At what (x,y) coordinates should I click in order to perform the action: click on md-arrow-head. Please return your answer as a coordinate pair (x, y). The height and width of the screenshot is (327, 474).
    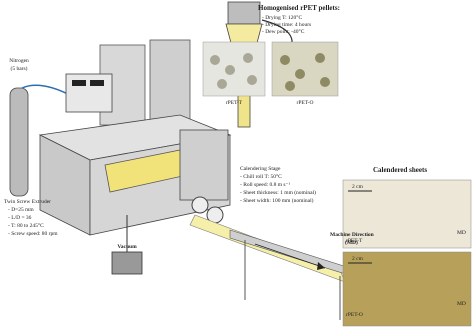
    Looking at the image, I should click on (321, 266).